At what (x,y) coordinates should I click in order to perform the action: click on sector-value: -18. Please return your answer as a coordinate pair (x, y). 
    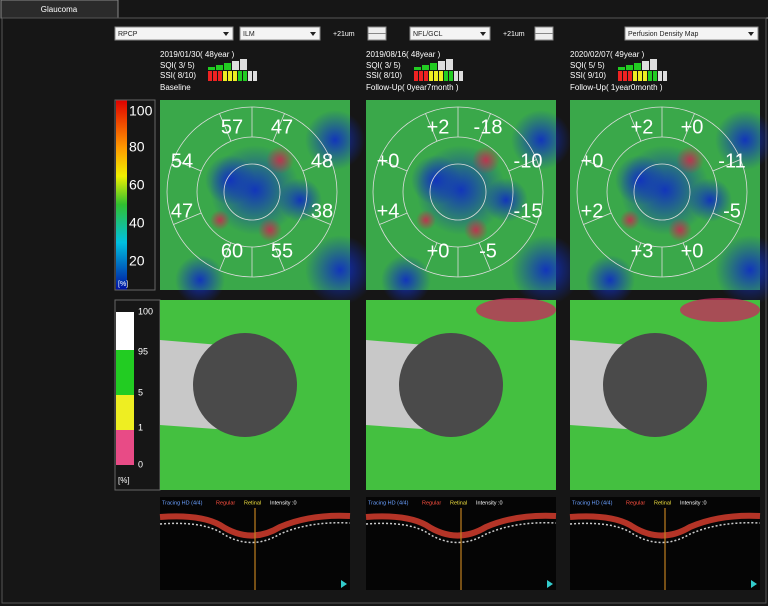
    Looking at the image, I should click on (488, 127).